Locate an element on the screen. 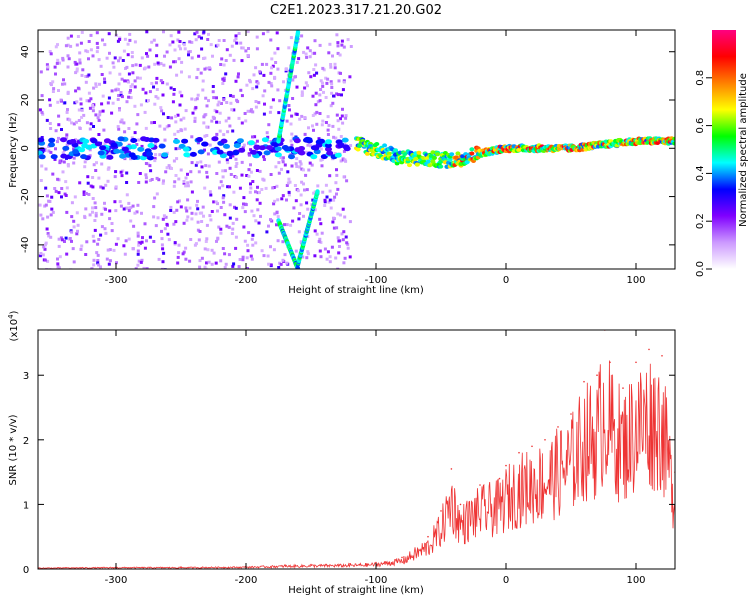  y-tick-label: -20 is located at coordinates (25, 196).